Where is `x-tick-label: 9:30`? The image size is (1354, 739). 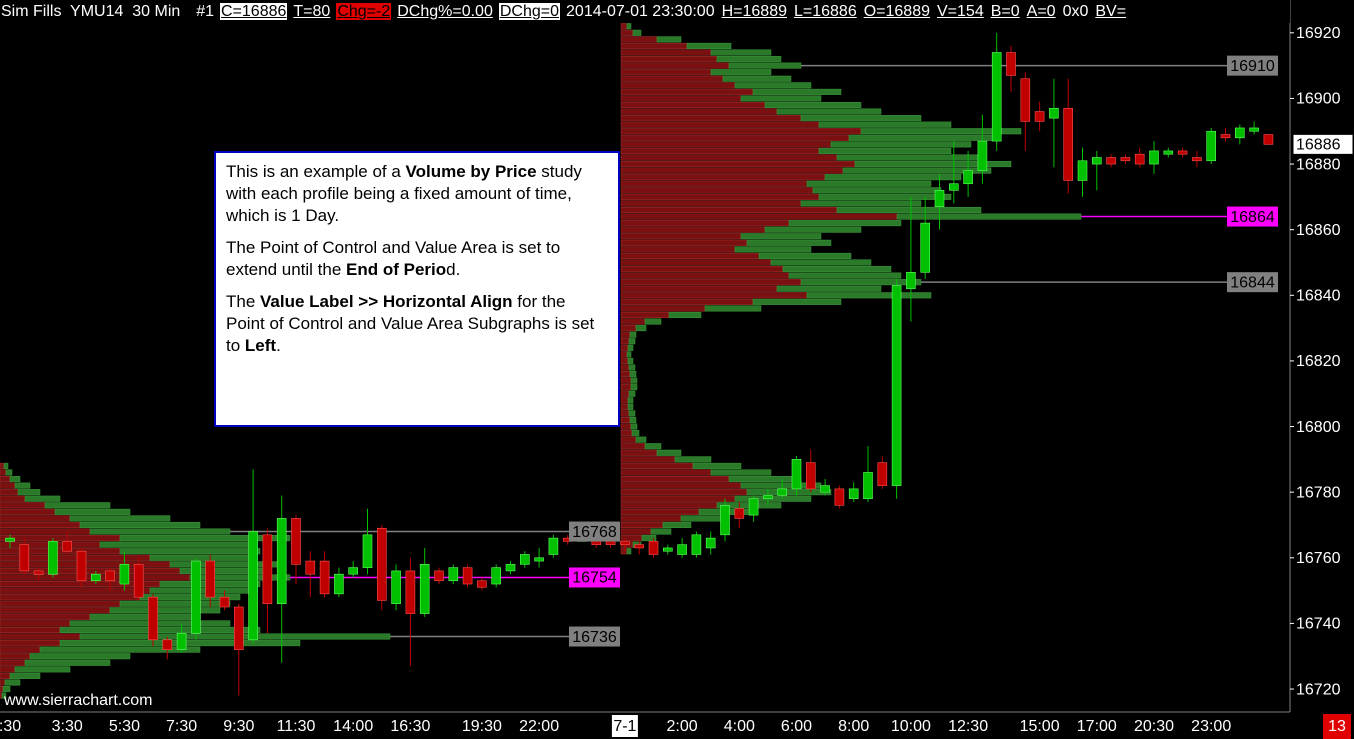
x-tick-label: 9:30 is located at coordinates (238, 726).